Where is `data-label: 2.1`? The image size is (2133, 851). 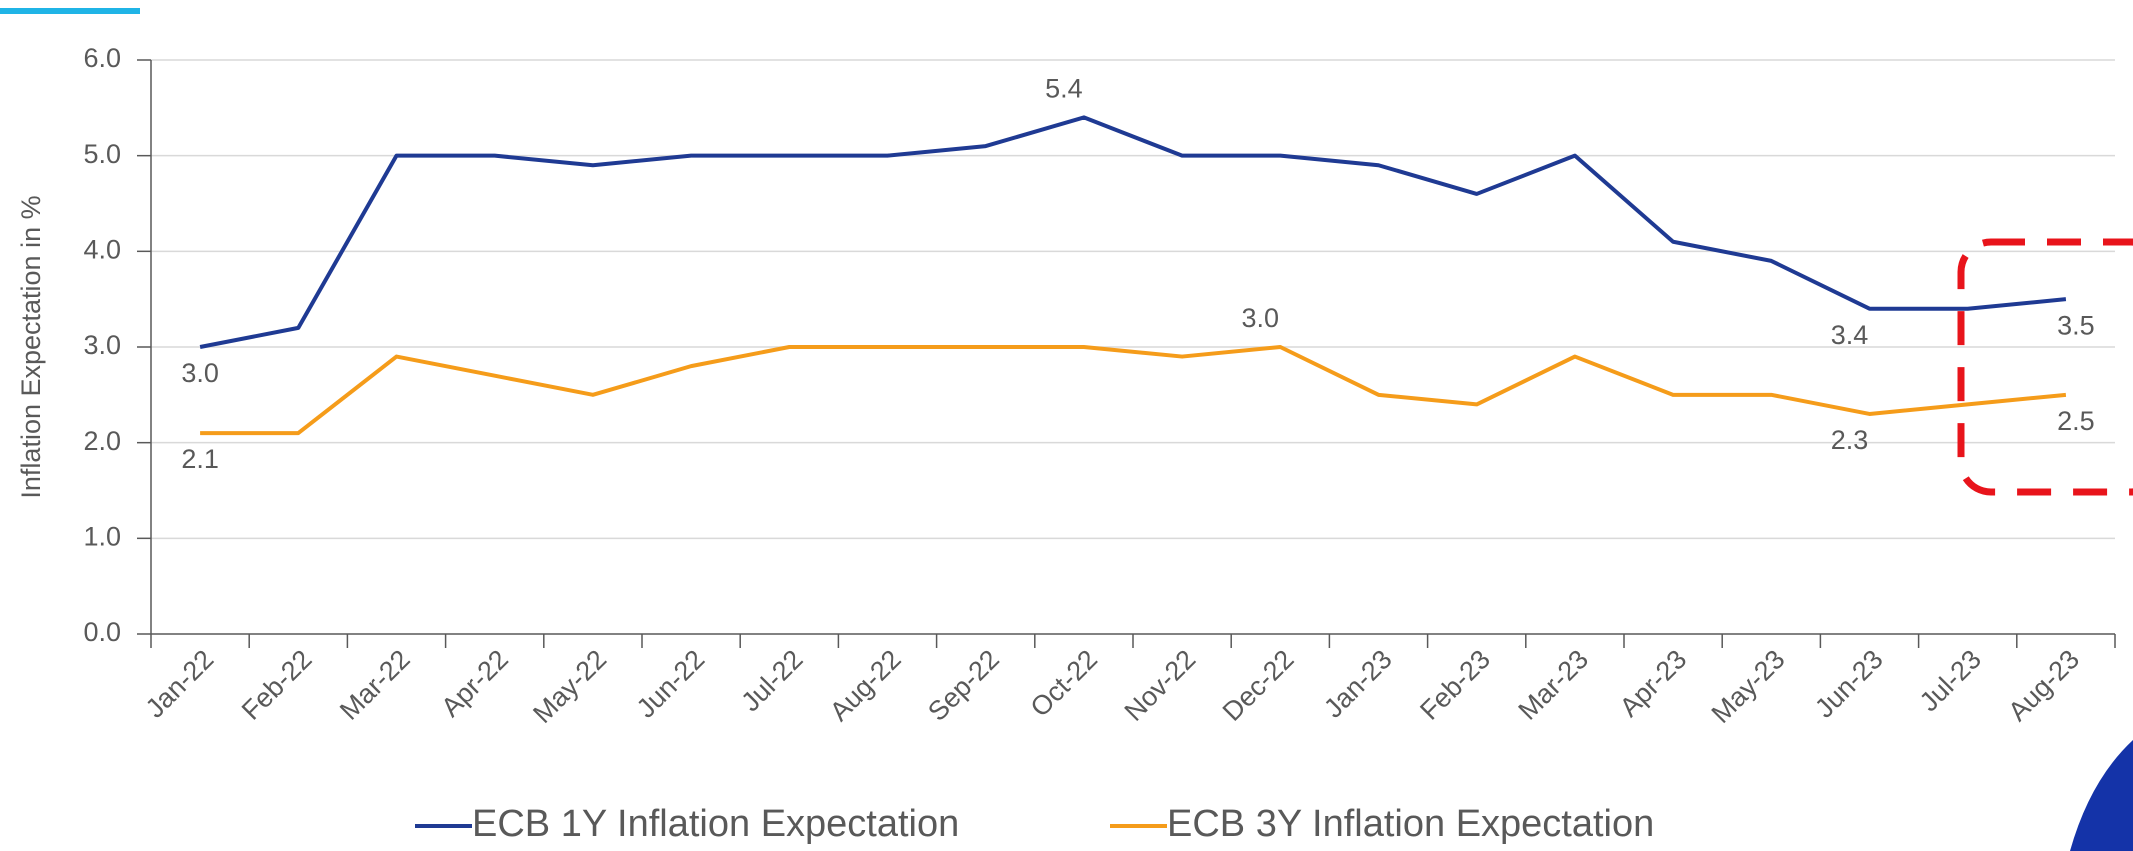 data-label: 2.1 is located at coordinates (200, 459).